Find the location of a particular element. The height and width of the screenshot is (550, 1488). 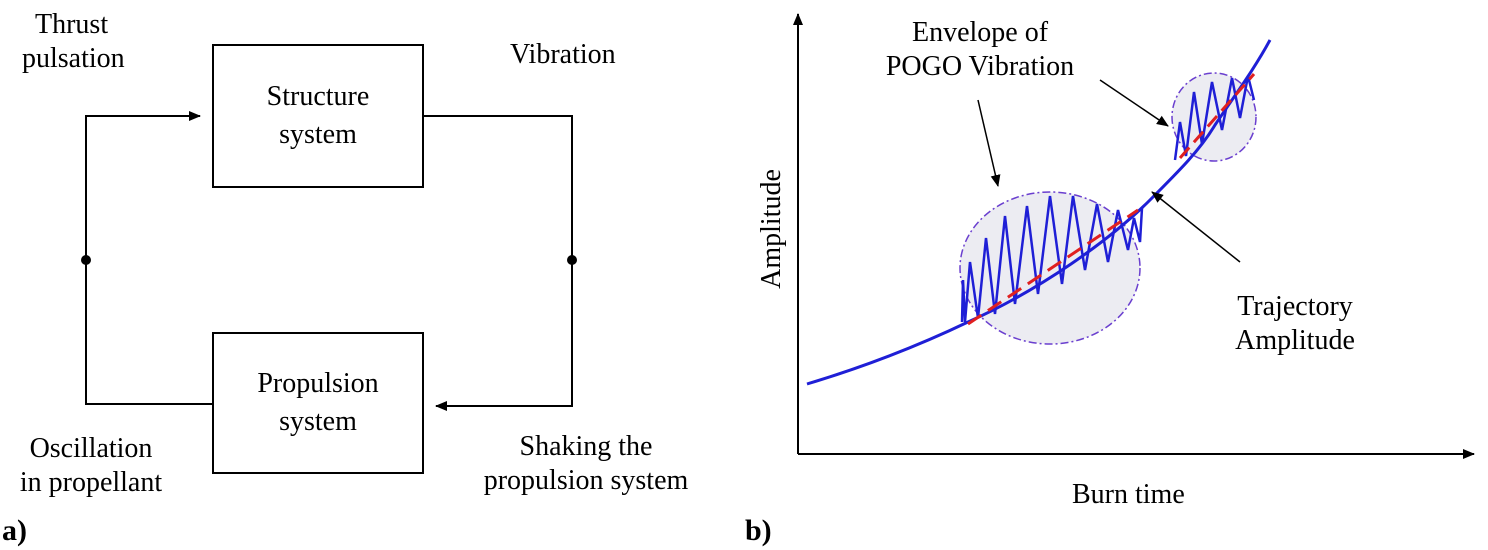

pogo-oscillation-small is located at coordinates (1214, 118).